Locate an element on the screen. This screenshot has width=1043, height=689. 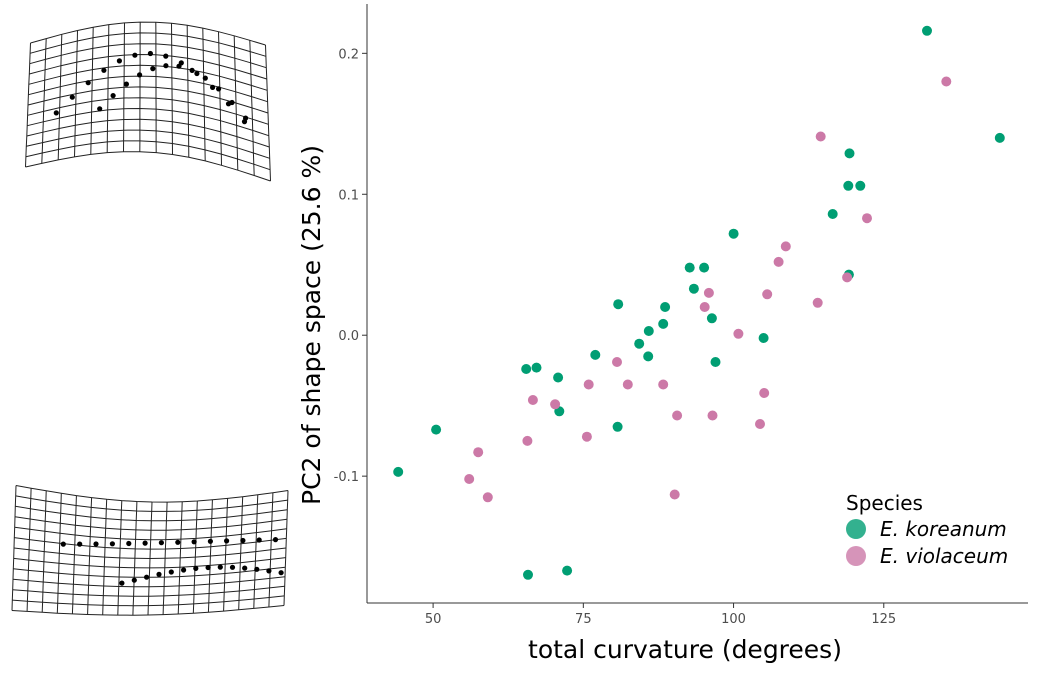
x-tick-label: 50 is located at coordinates (433, 619).